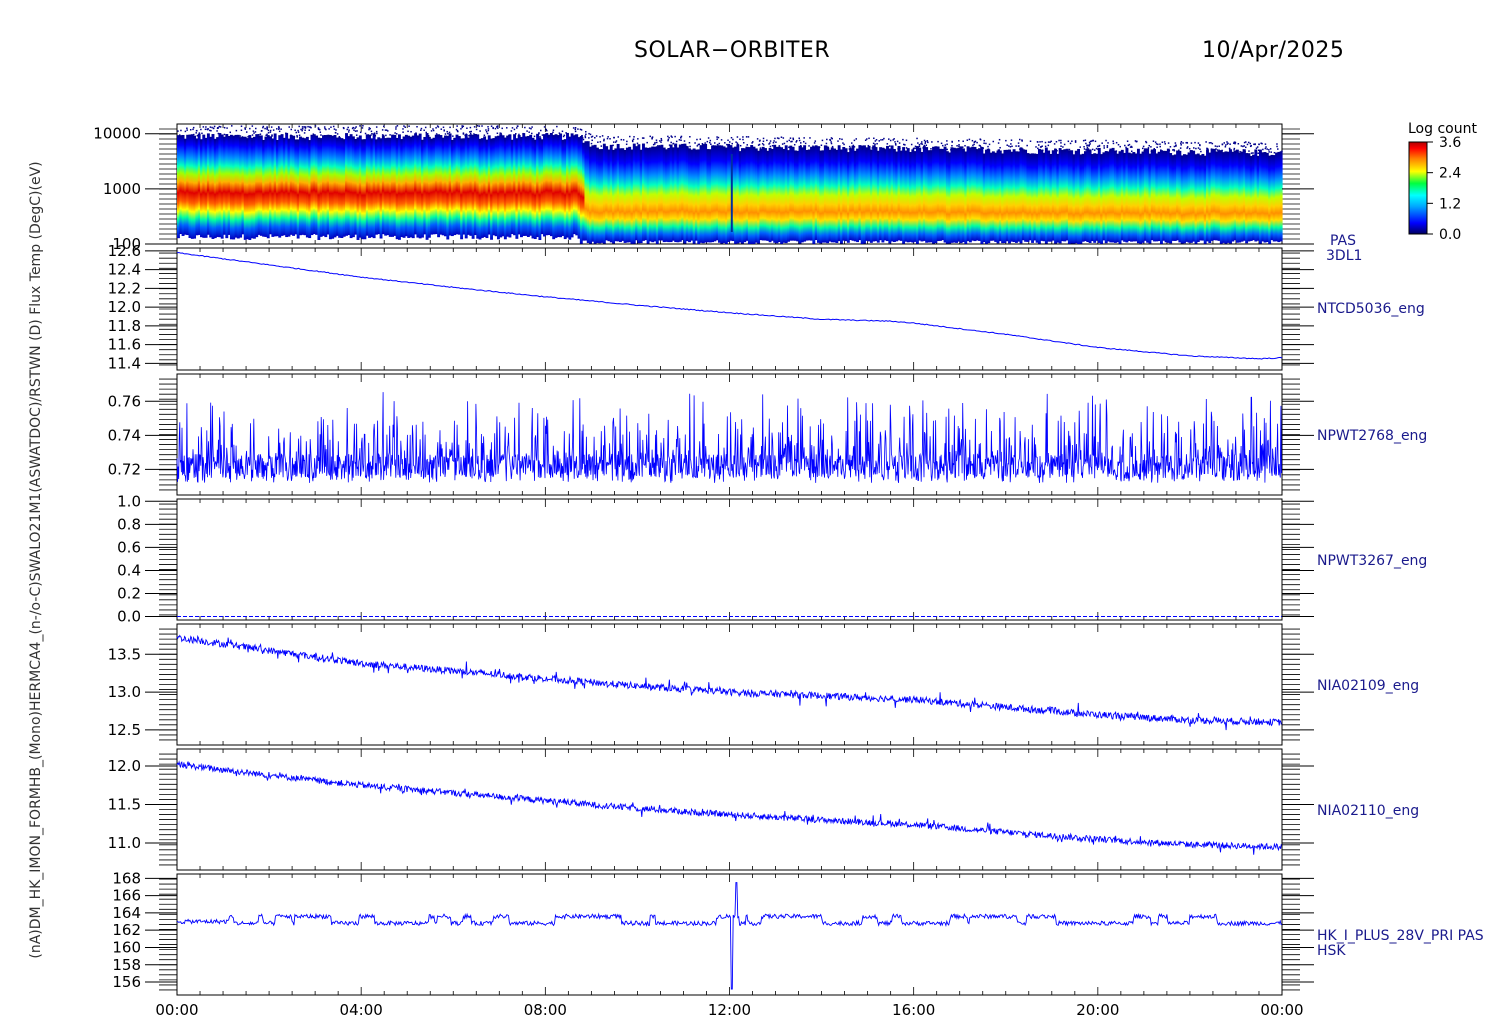  Describe the element at coordinates (126, 244) in the screenshot. I see `y-tick-label: 100` at that location.